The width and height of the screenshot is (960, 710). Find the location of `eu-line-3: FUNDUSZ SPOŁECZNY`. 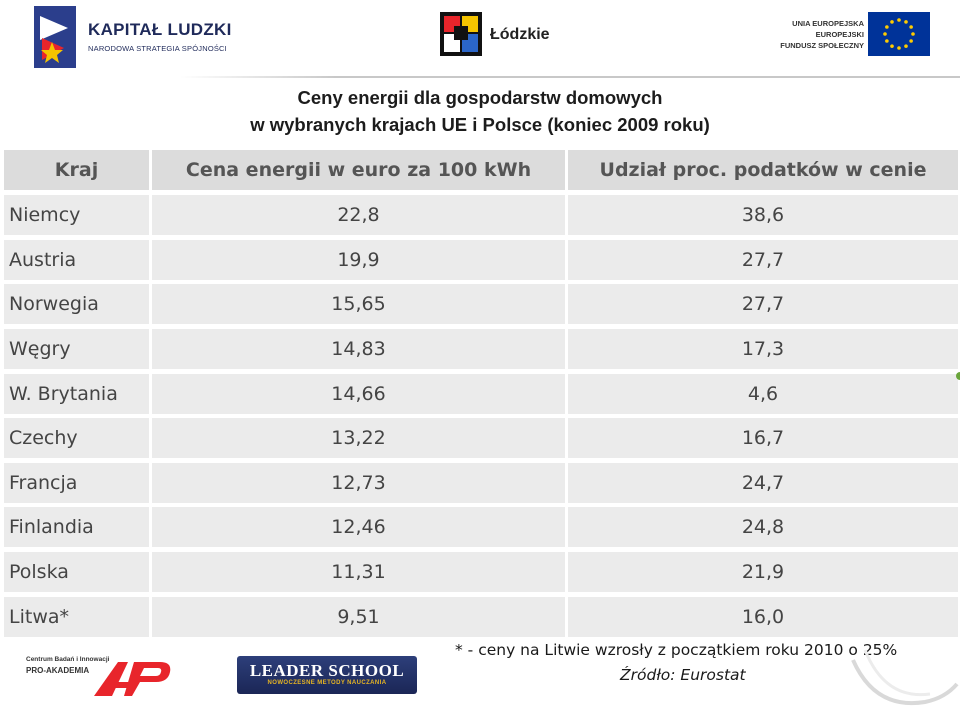

eu-line-3: FUNDUSZ SPOŁECZNY is located at coordinates (822, 45).